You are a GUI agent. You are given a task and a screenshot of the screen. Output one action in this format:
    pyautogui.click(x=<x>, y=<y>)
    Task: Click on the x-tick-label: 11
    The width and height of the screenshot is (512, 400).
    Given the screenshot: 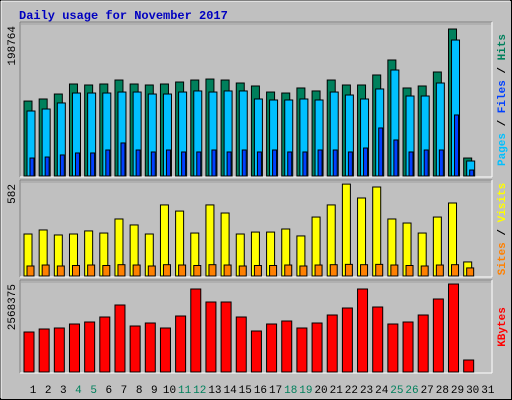 What is the action you would take?
    pyautogui.click(x=185, y=391)
    